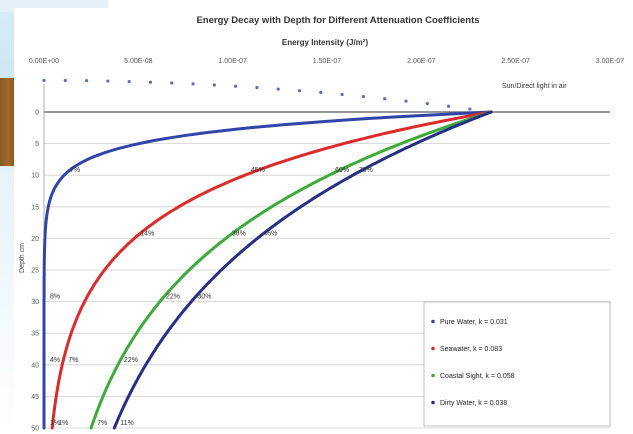  What do you see at coordinates (204, 297) in the screenshot?
I see `percentage-label: 30%` at bounding box center [204, 297].